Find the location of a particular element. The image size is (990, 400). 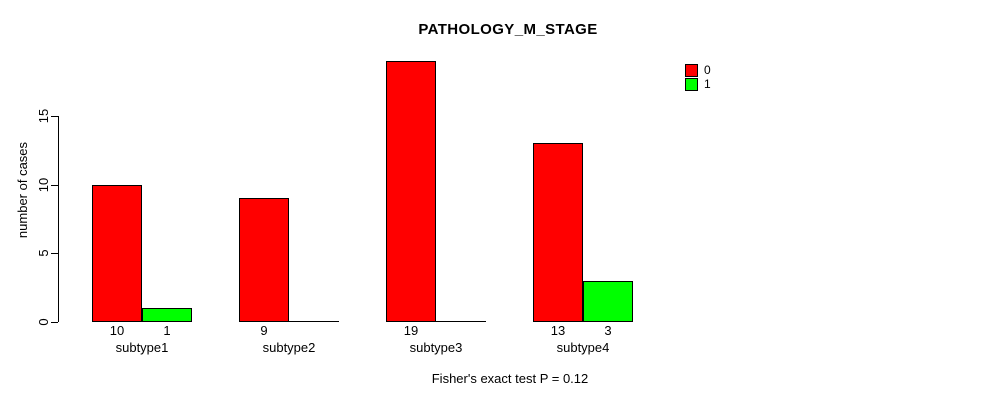

bar-value-label: 13 is located at coordinates (558, 330).